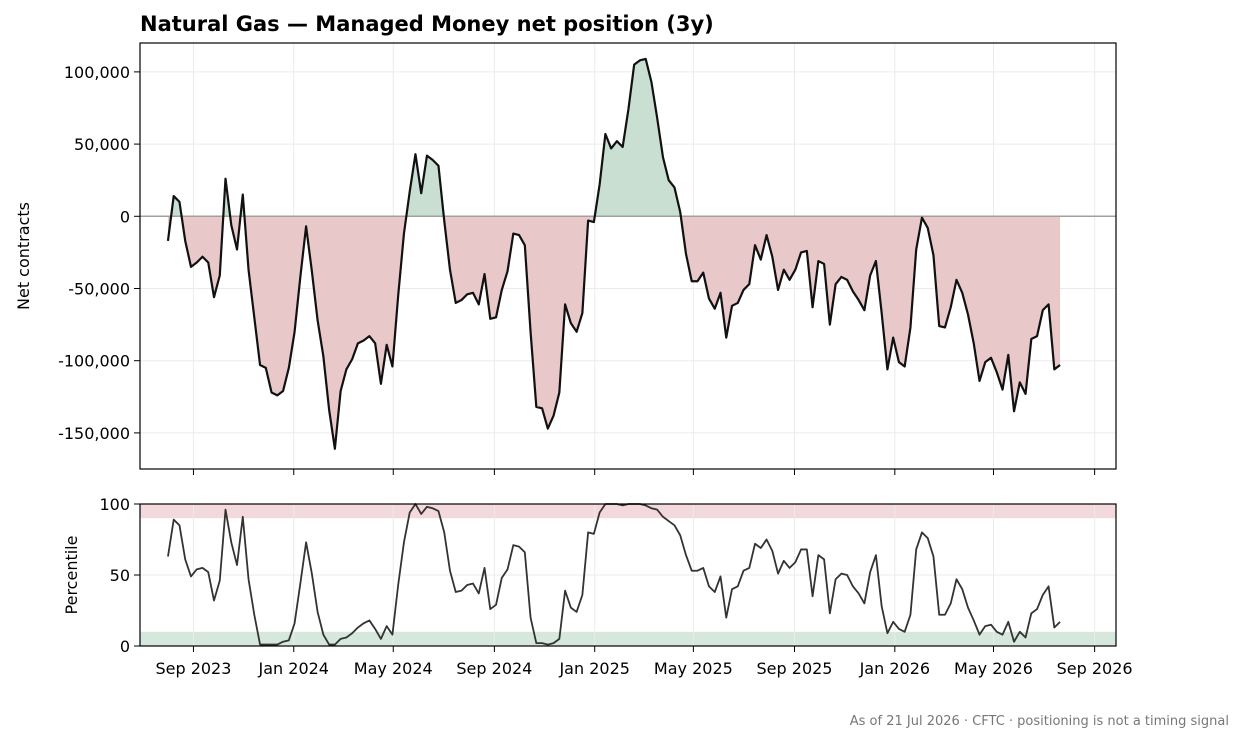 This screenshot has height=742, width=1243. Describe the element at coordinates (23, 256) in the screenshot. I see `net-position-y-axis-label: Net contracts` at that location.